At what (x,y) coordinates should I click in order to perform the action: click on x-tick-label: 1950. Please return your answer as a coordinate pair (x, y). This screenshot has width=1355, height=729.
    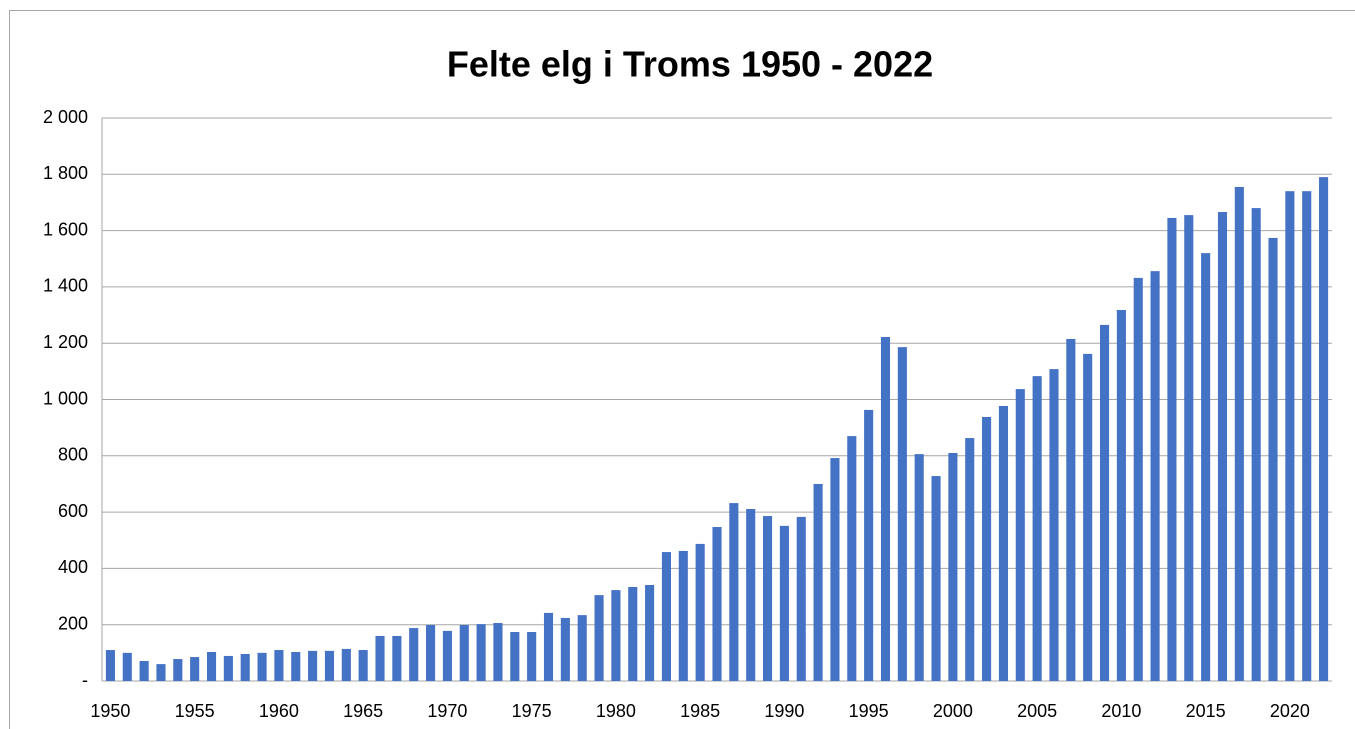
    Looking at the image, I should click on (110, 711).